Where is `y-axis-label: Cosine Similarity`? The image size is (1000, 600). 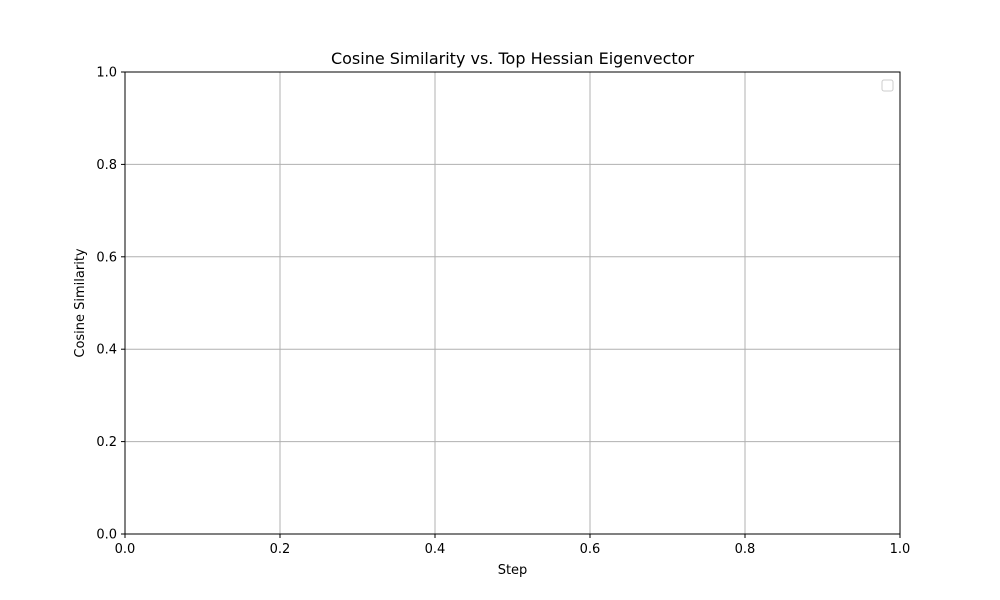
y-axis-label: Cosine Similarity is located at coordinates (80, 303).